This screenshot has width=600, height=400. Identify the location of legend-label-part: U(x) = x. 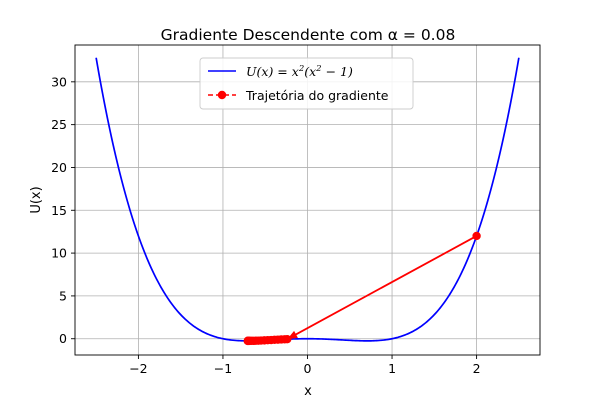
(272, 71).